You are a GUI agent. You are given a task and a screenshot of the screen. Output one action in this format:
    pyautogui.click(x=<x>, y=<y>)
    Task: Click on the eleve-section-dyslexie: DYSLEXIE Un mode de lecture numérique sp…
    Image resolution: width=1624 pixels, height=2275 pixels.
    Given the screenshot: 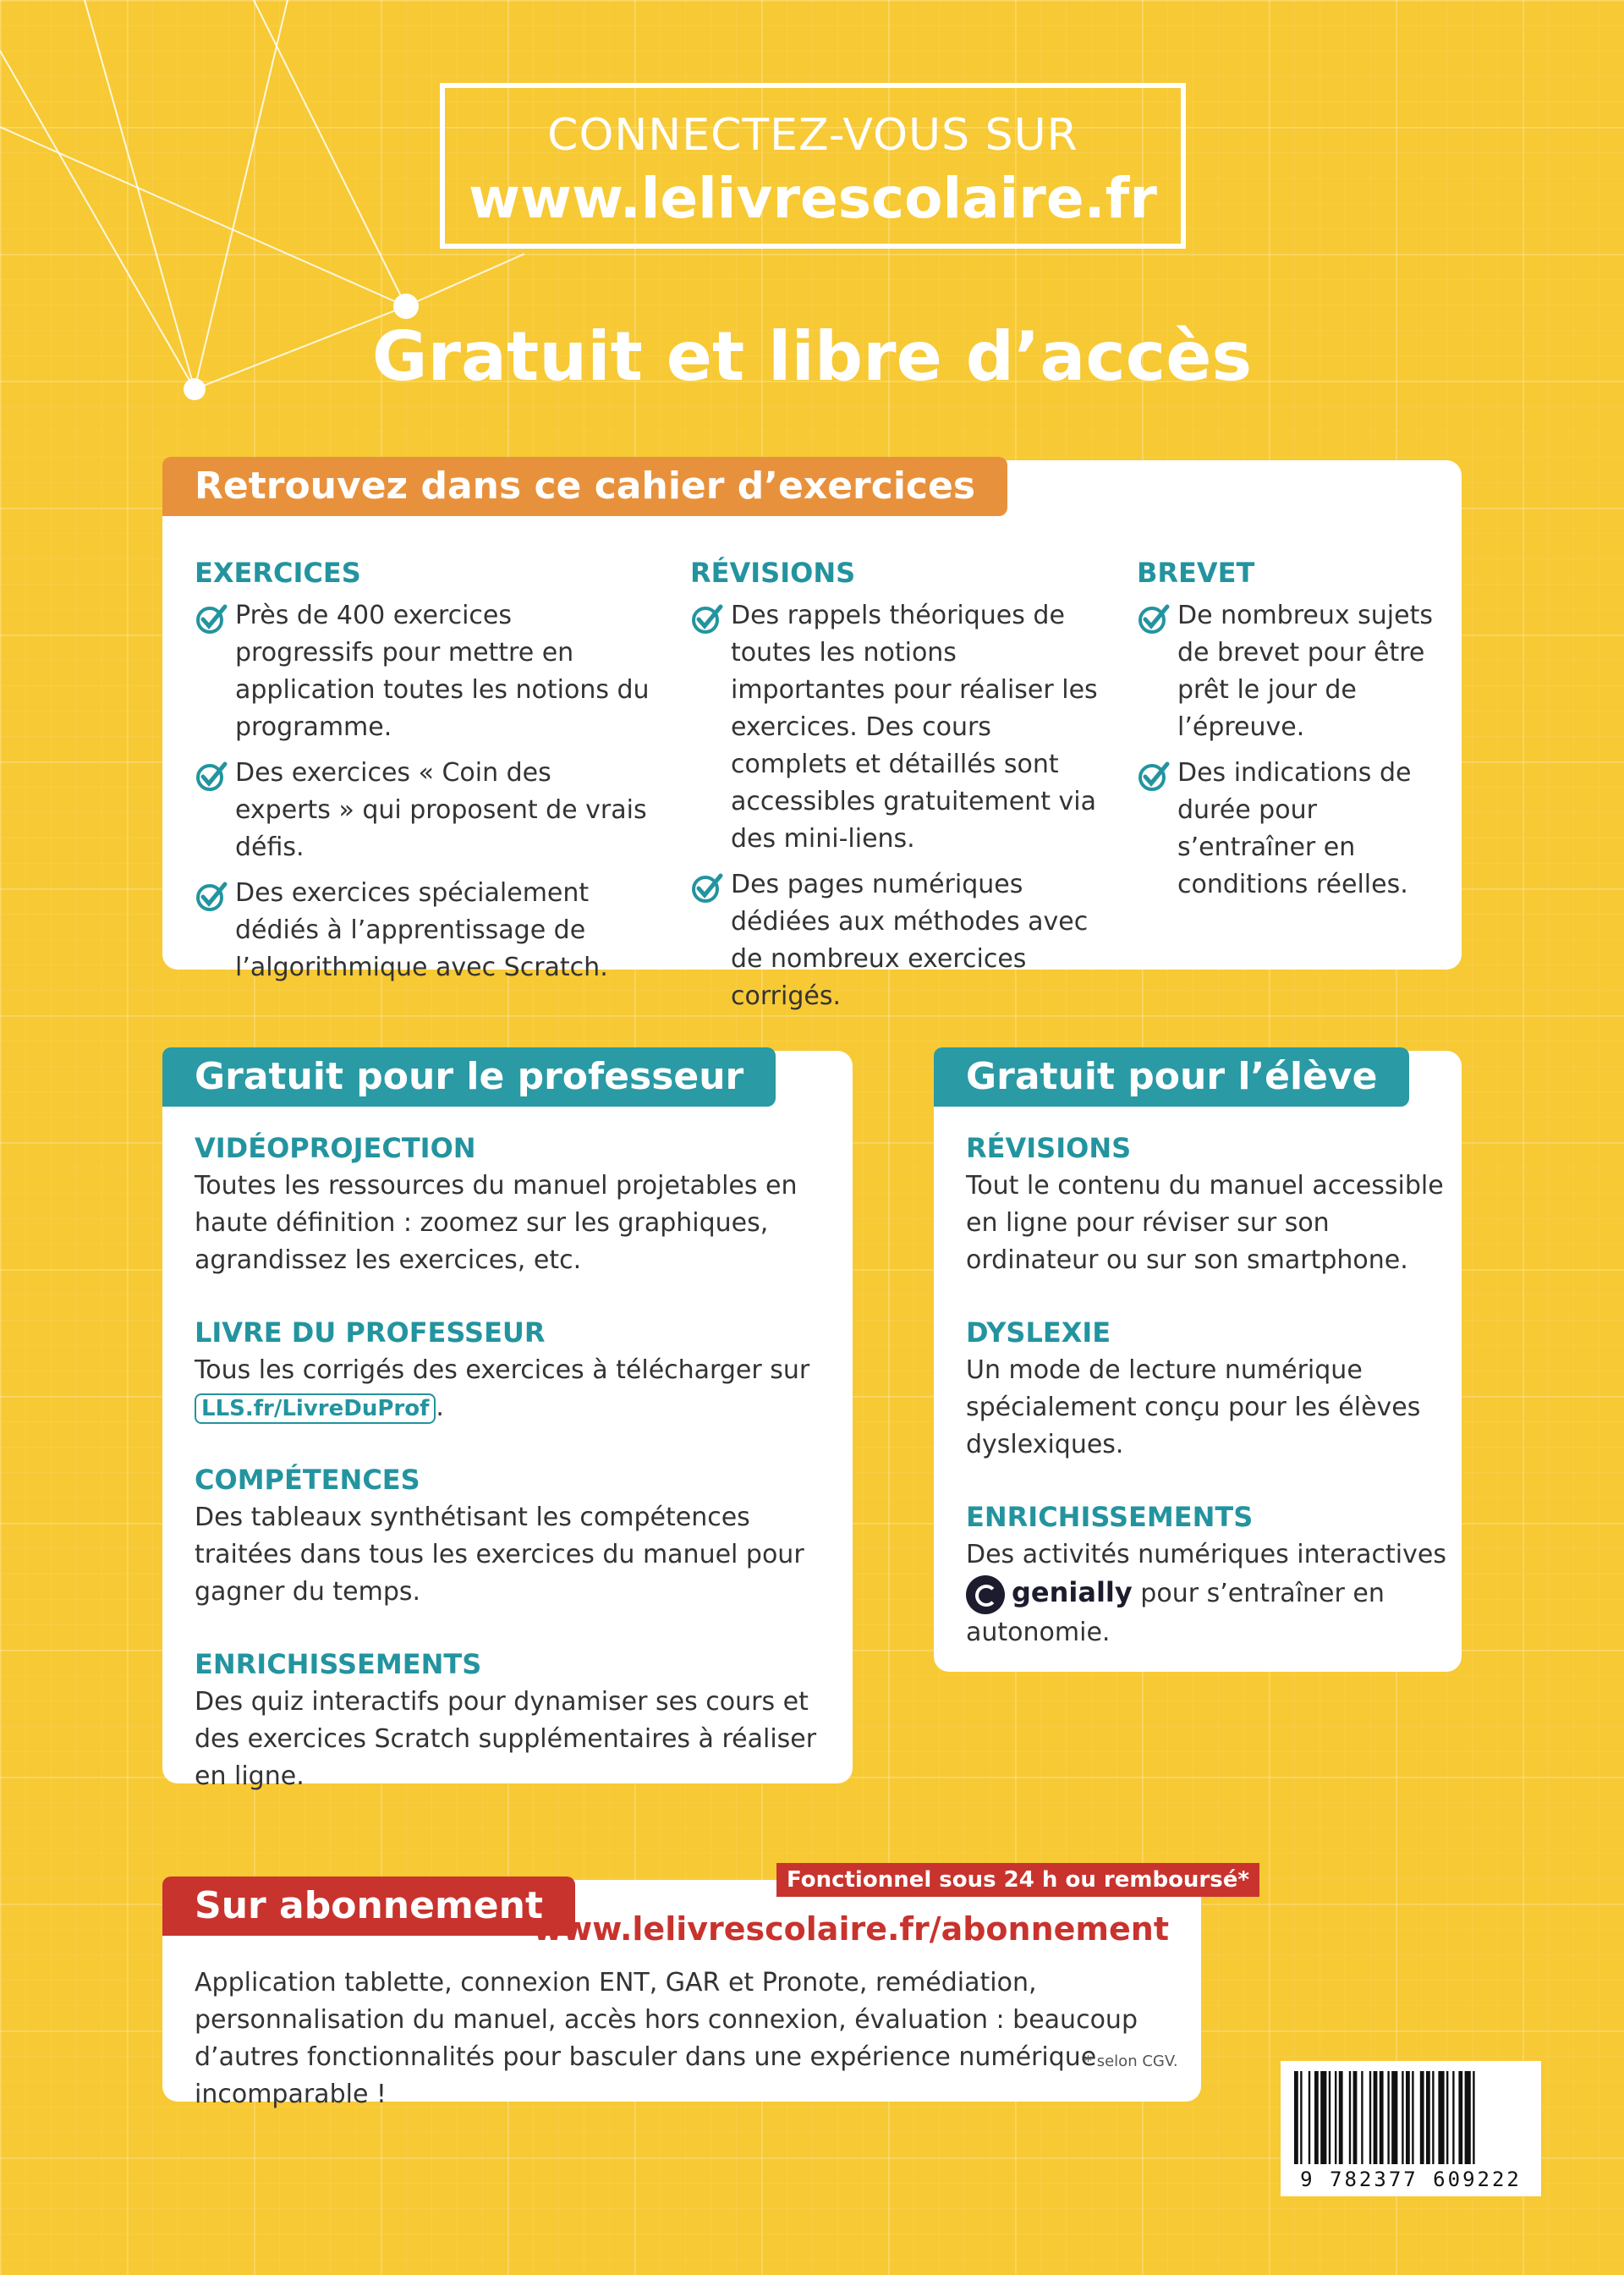 What is the action you would take?
    pyautogui.click(x=1207, y=1390)
    